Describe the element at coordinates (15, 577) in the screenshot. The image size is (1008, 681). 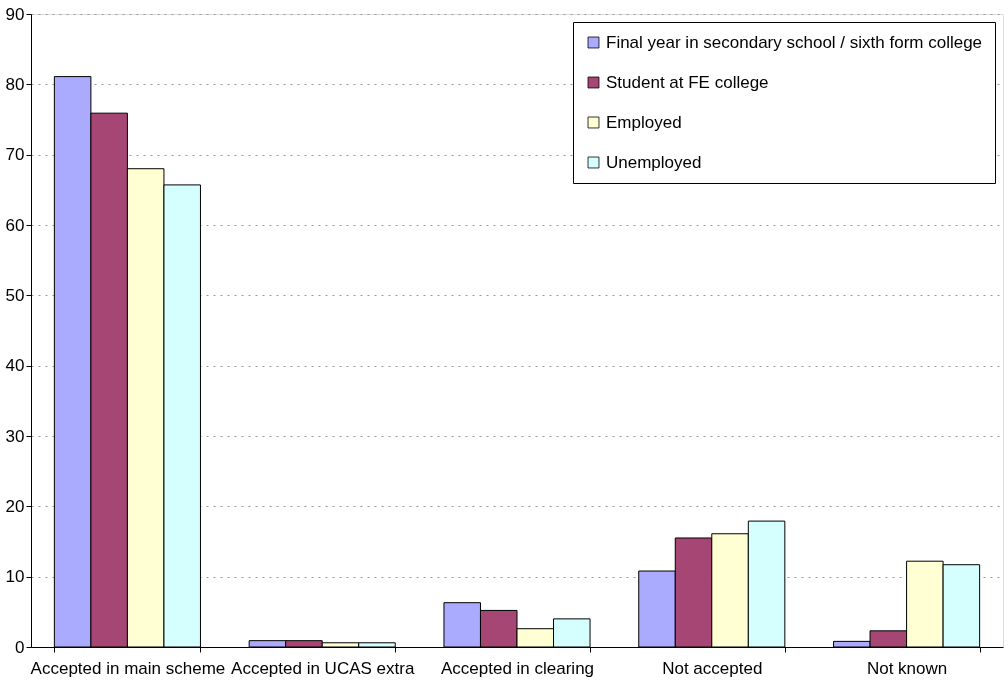
I see `y-tick-label: 10` at that location.